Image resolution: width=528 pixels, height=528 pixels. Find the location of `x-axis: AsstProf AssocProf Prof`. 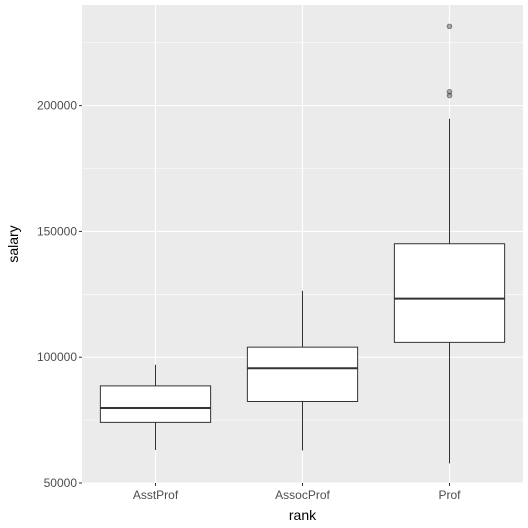

x-axis: AsstProf AssocProf Prof is located at coordinates (297, 492).